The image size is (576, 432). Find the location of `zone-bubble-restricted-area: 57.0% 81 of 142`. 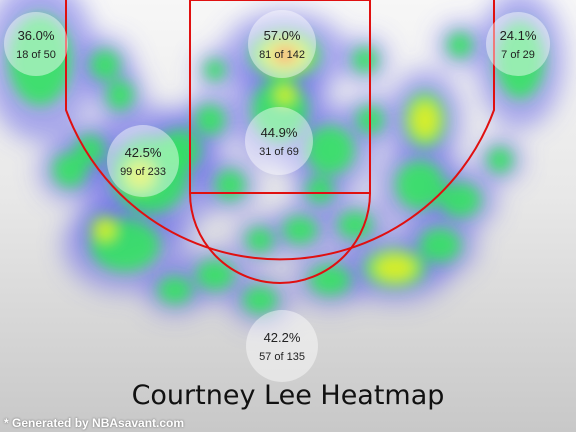

zone-bubble-restricted-area: 57.0% 81 of 142 is located at coordinates (282, 44).